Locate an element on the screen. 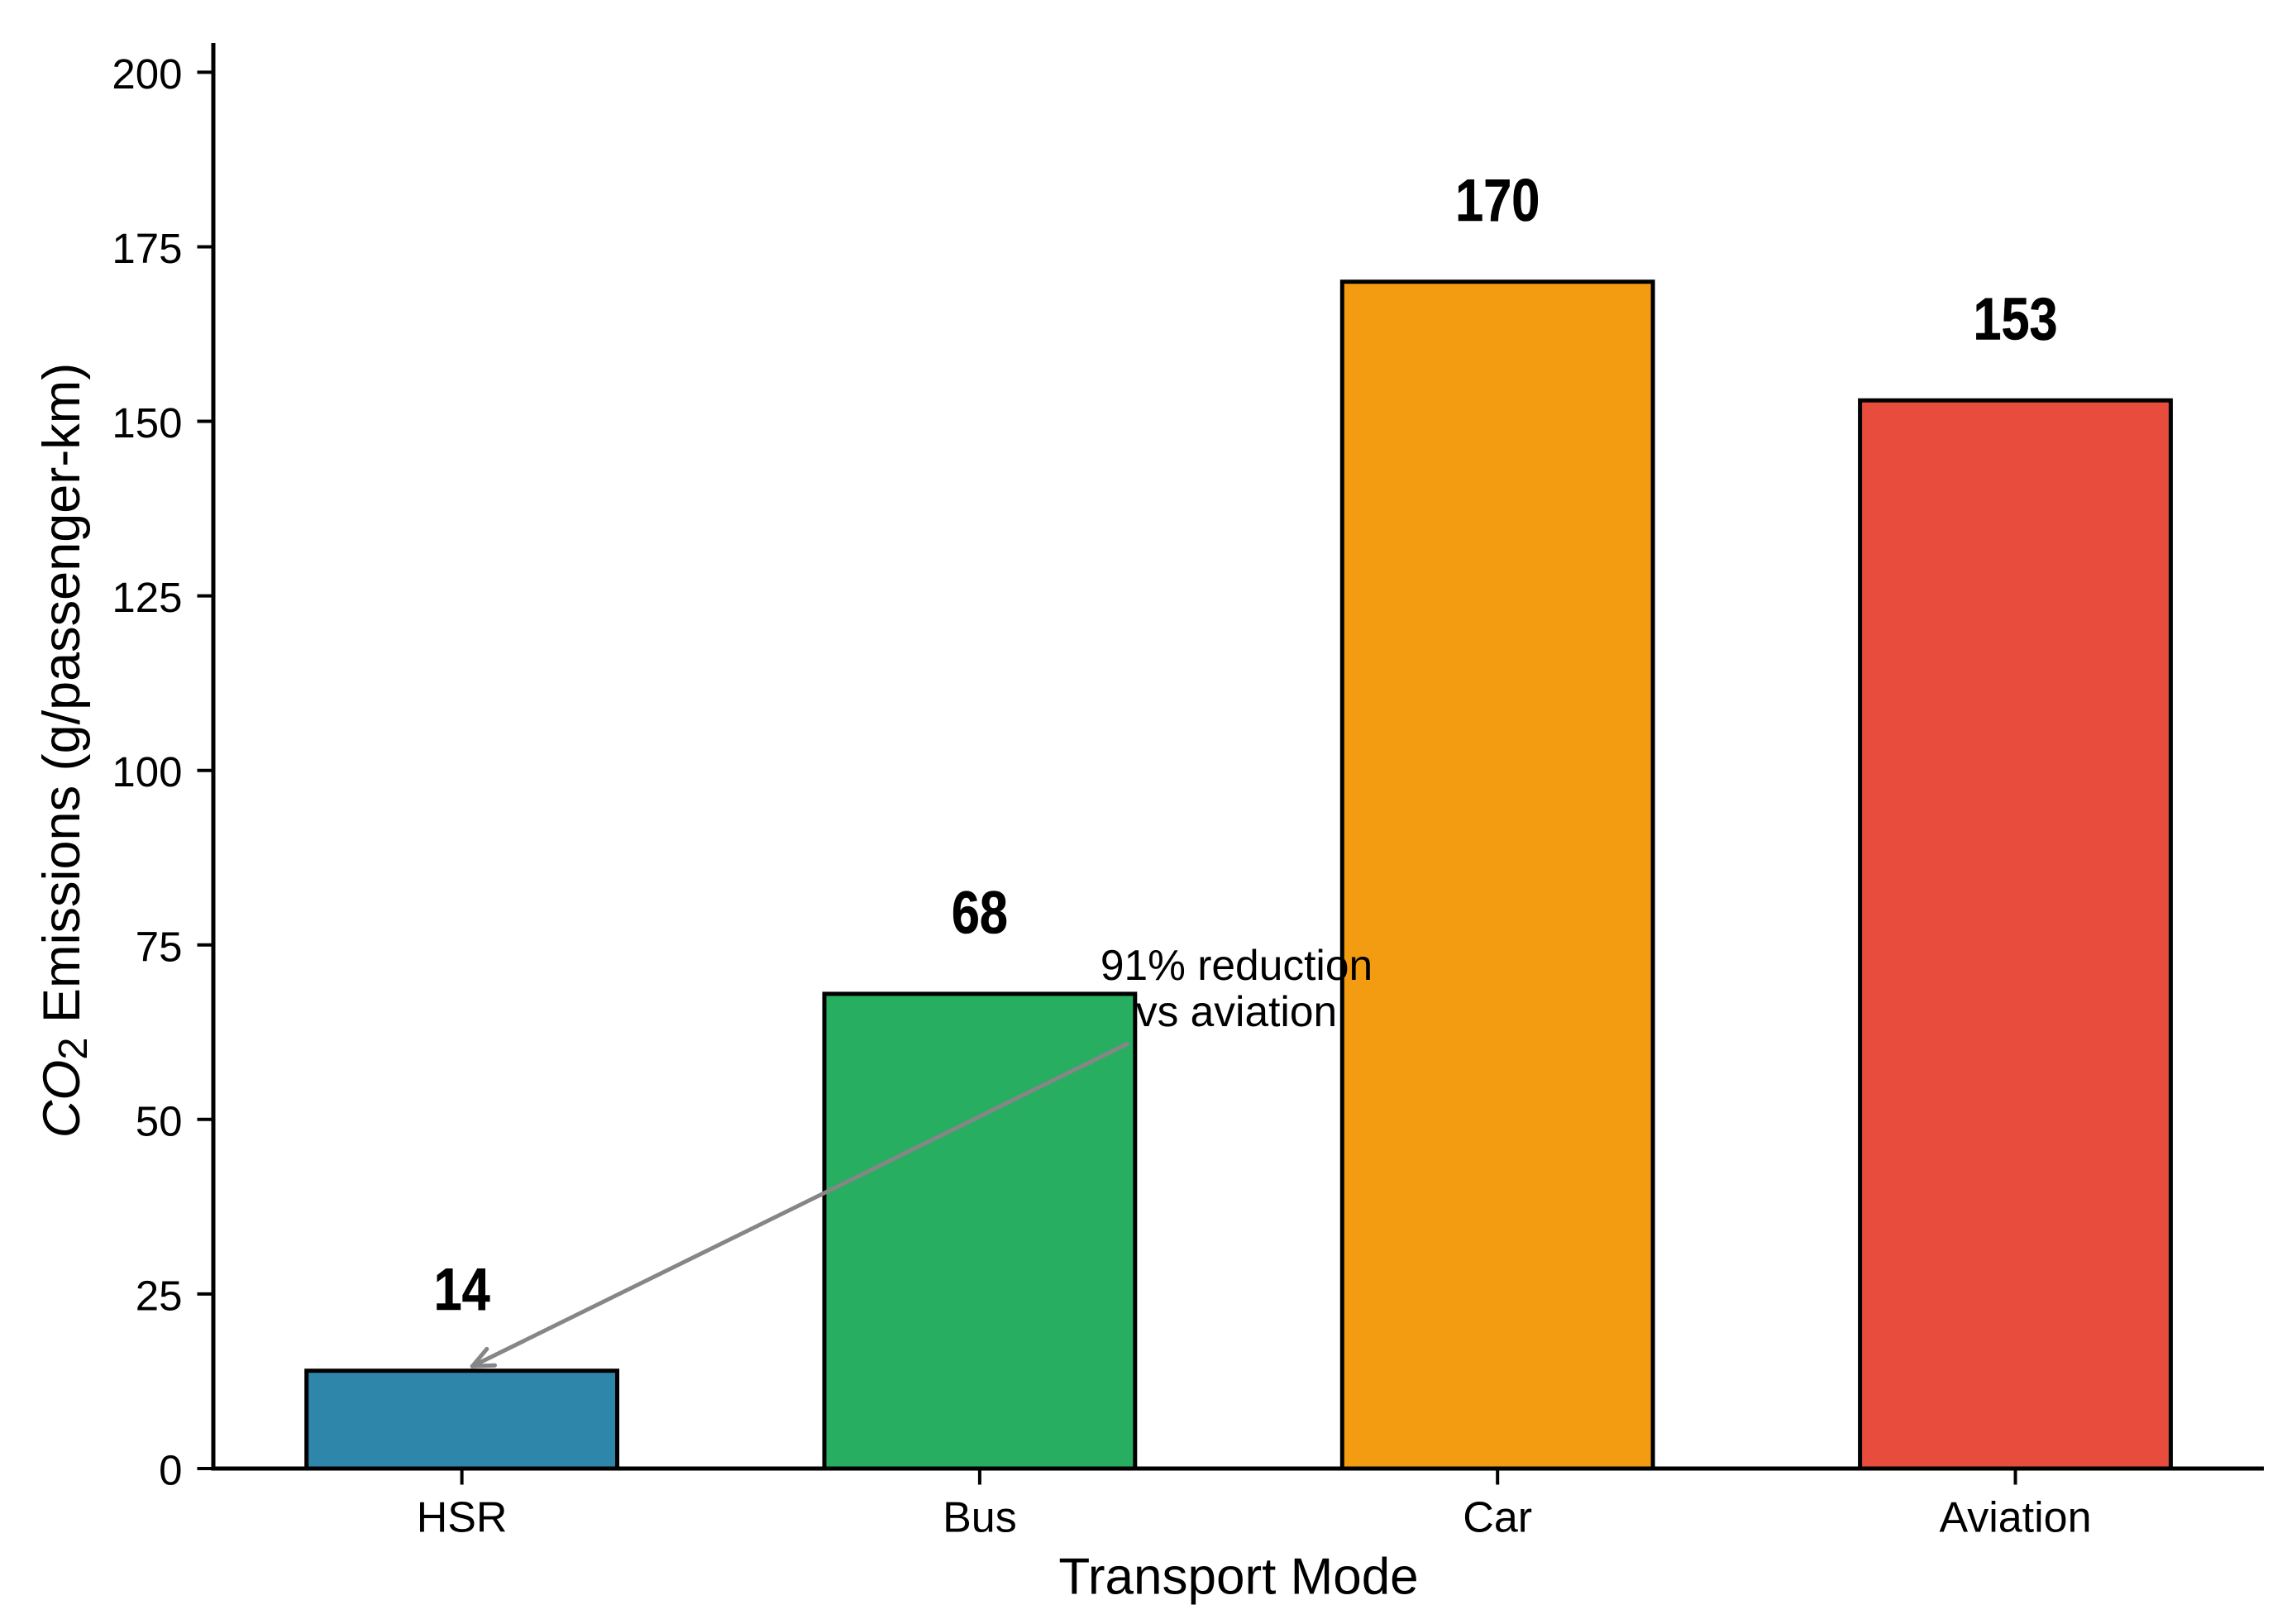 The width and height of the screenshot is (2287, 1624). svg-text: 50 is located at coordinates (160, 1120).